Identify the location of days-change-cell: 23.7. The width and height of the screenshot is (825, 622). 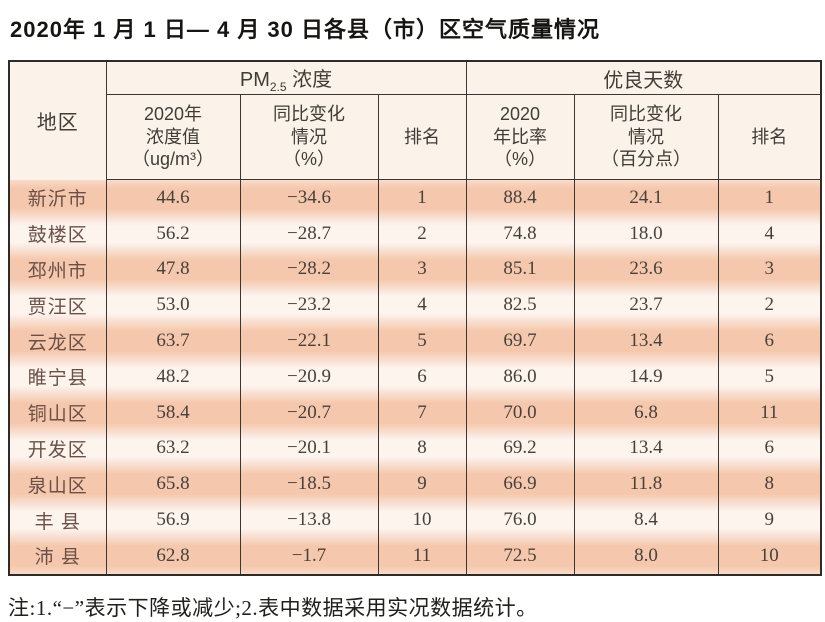
(646, 305).